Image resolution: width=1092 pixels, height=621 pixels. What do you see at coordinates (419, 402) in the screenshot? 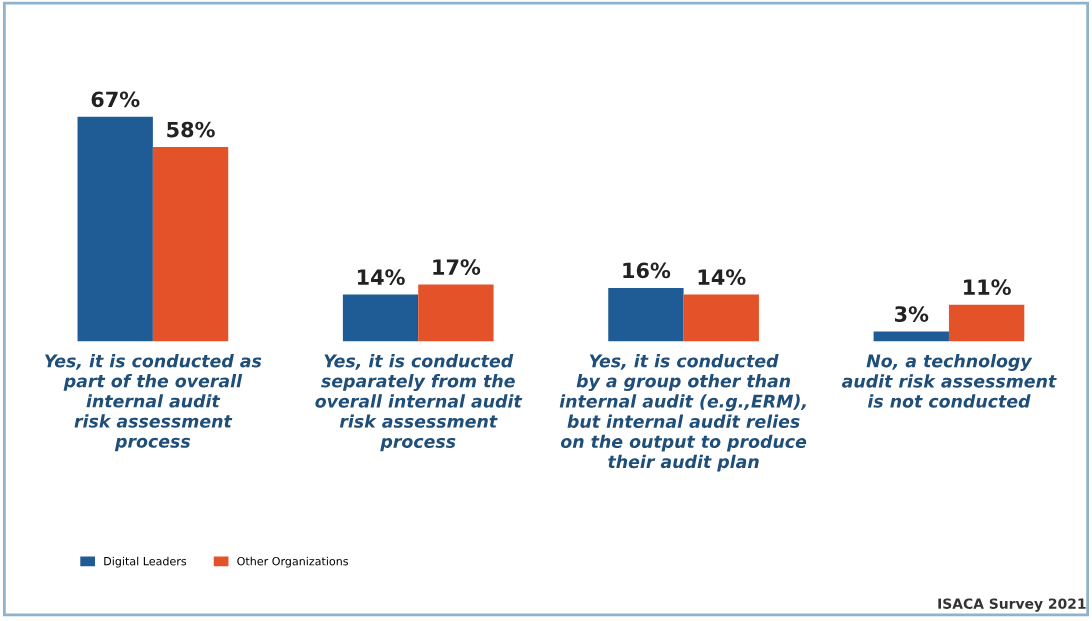
I see `x-tick-label: Yes, it is conducted separately from the overall internal audit risk assessment process` at bounding box center [419, 402].